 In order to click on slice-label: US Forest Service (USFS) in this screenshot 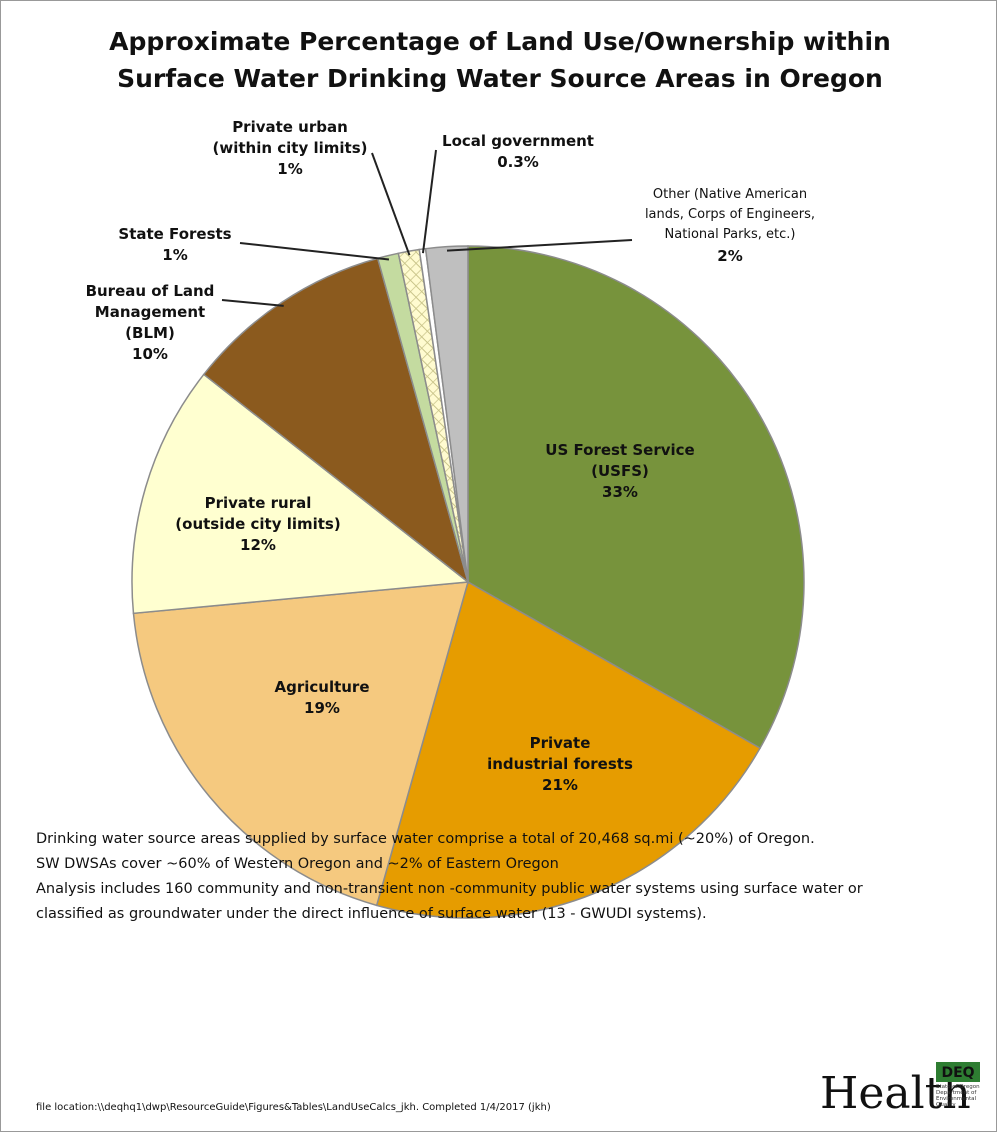, I will do `click(619, 460)`.